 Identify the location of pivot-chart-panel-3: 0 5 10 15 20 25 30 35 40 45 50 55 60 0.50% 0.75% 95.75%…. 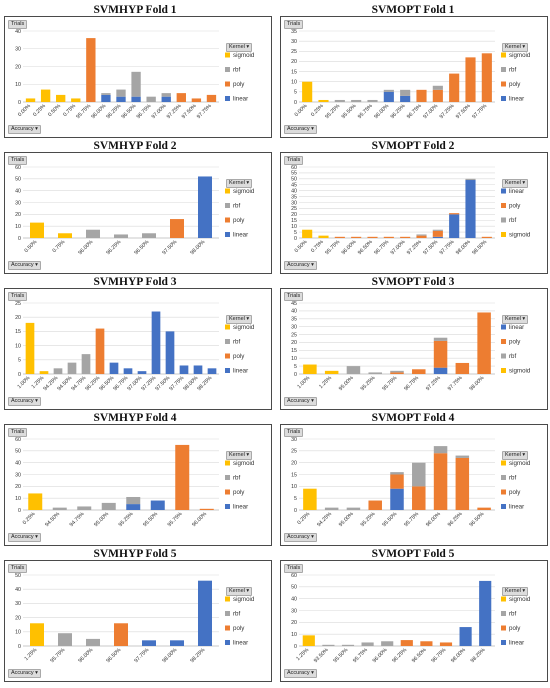
(414, 213).